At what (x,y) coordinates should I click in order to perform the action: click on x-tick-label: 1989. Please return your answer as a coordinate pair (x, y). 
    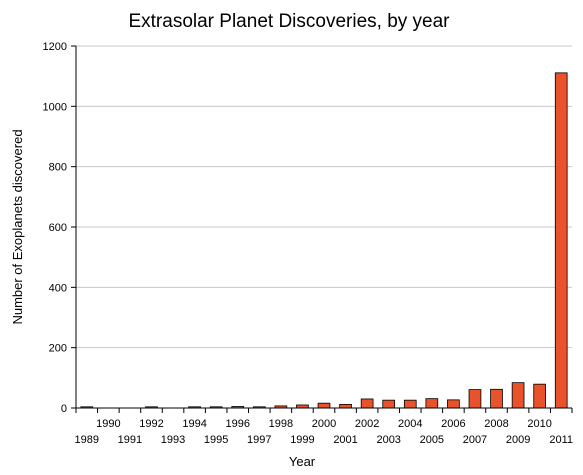
    Looking at the image, I should click on (87, 440).